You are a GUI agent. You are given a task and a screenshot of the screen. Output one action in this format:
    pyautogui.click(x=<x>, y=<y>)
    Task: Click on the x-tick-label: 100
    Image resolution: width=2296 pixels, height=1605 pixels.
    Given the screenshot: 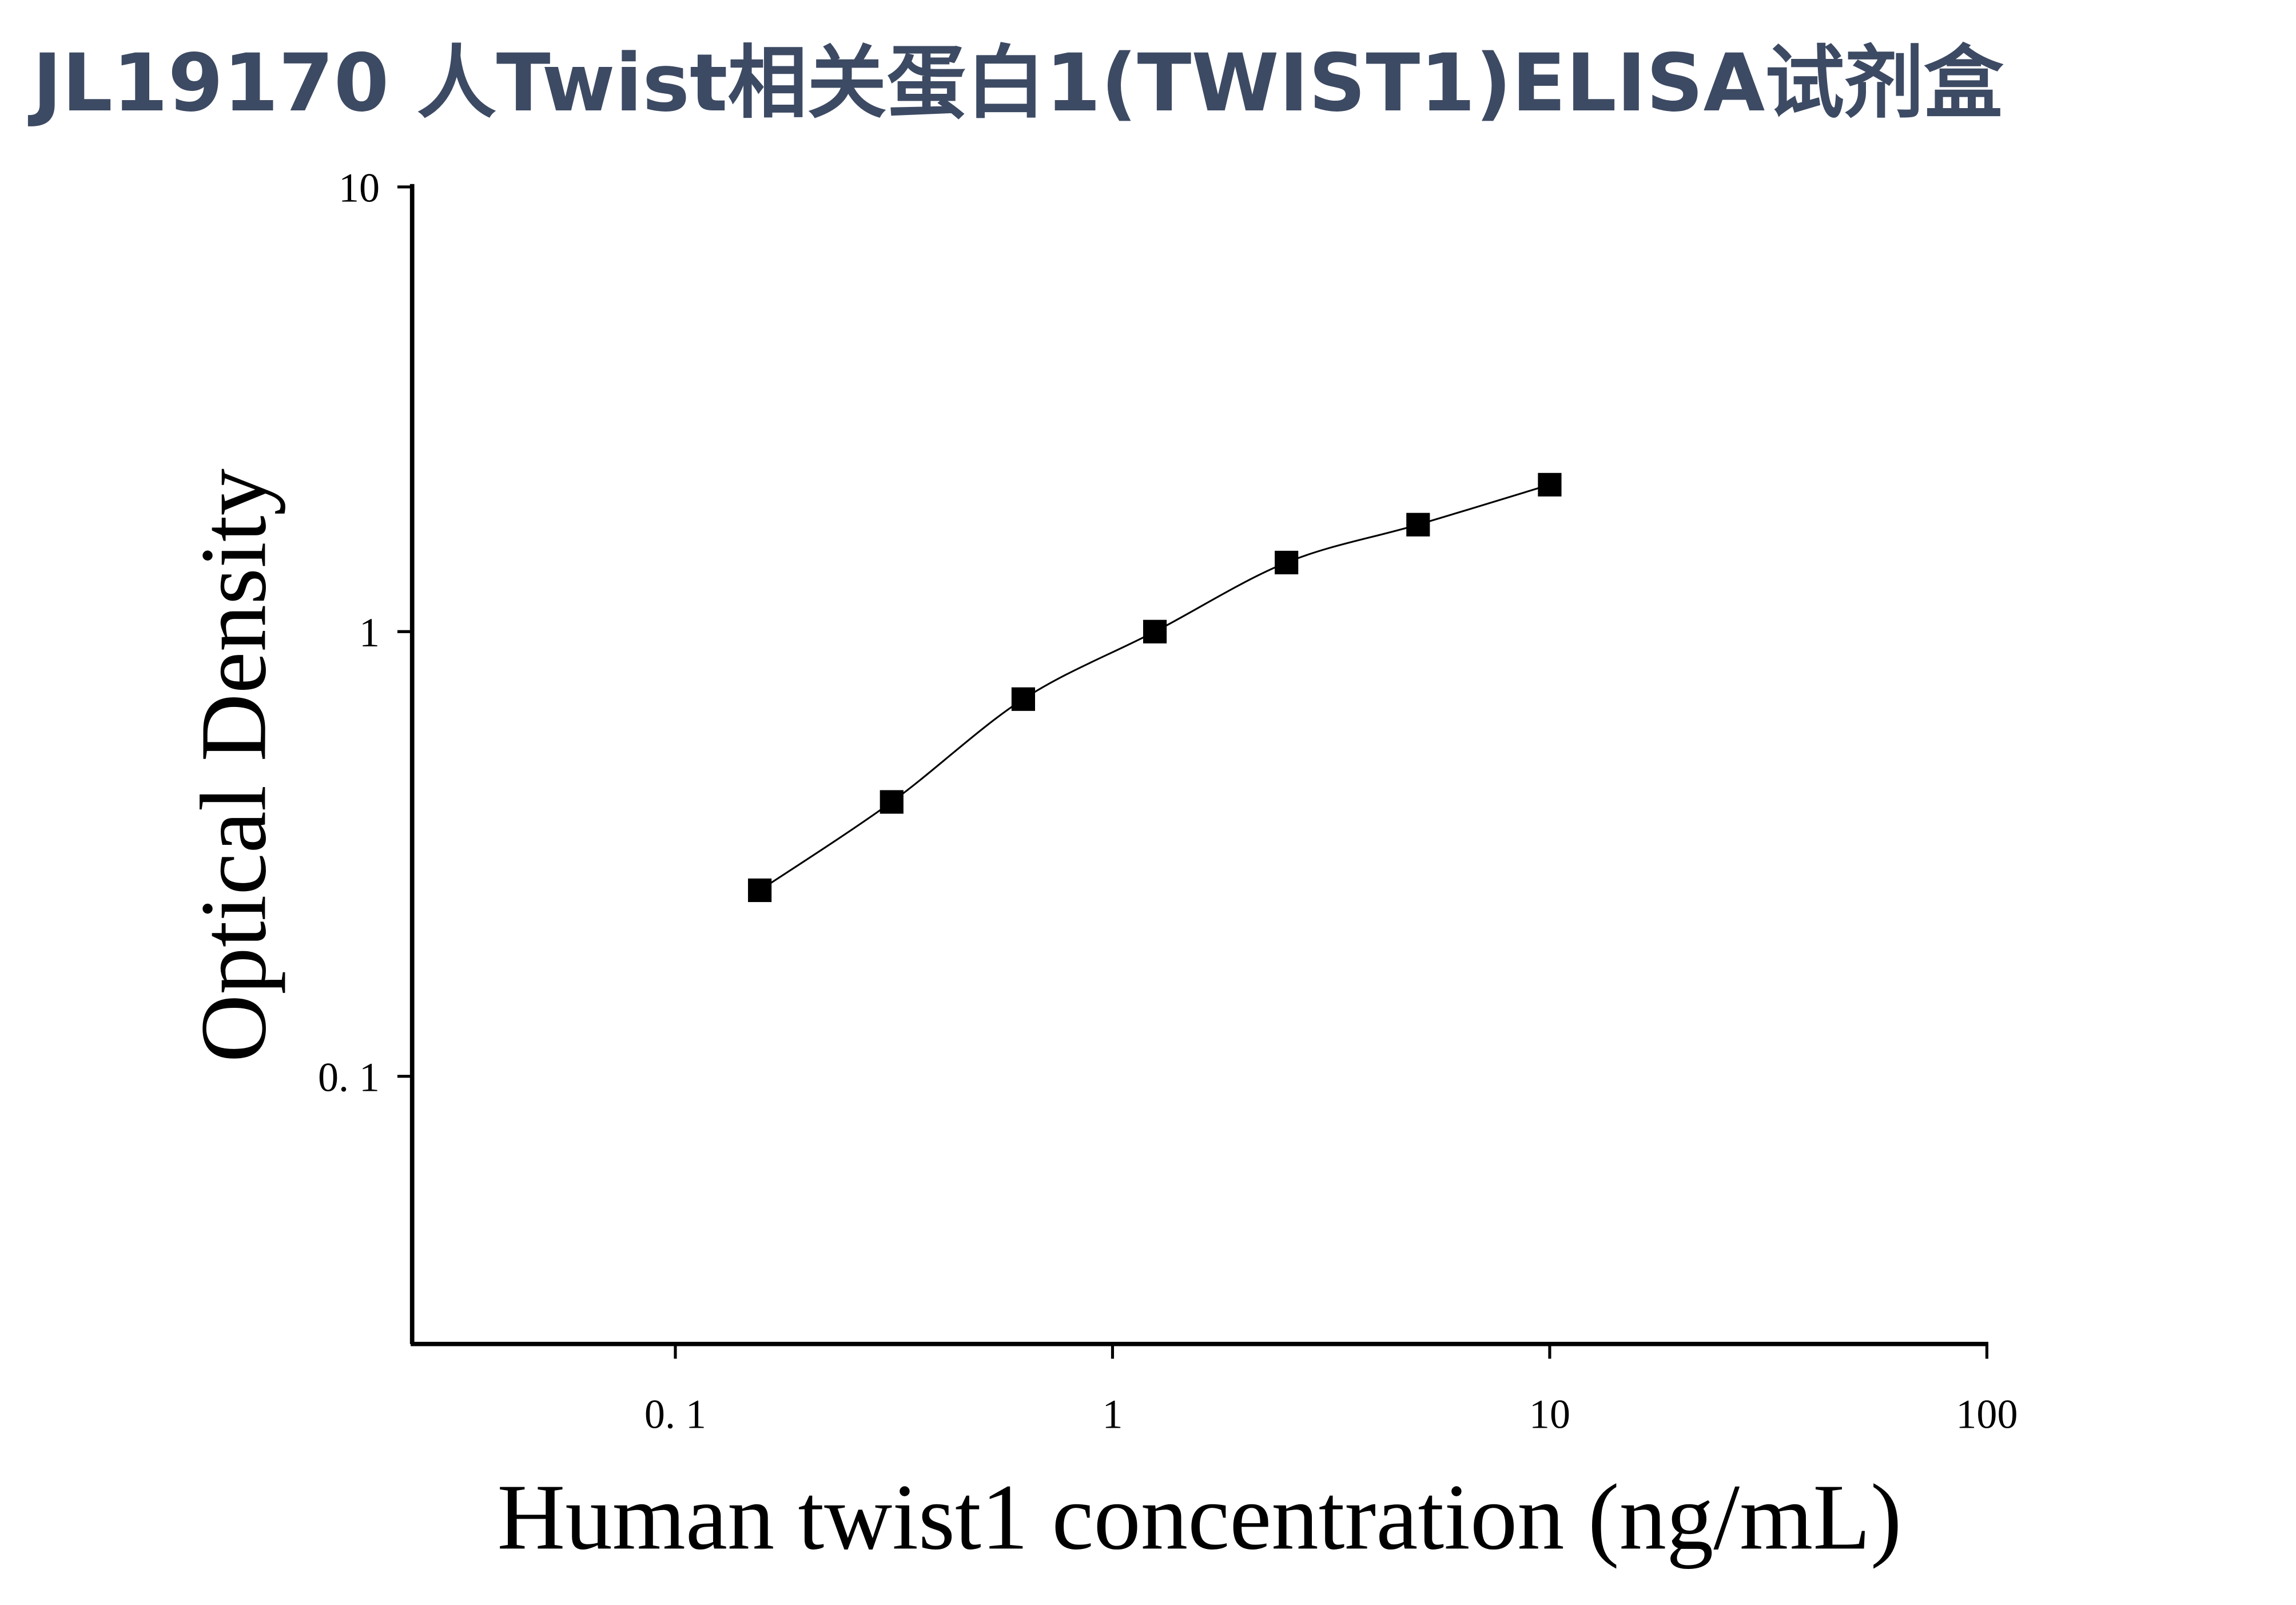 What is the action you would take?
    pyautogui.click(x=1987, y=1414)
    